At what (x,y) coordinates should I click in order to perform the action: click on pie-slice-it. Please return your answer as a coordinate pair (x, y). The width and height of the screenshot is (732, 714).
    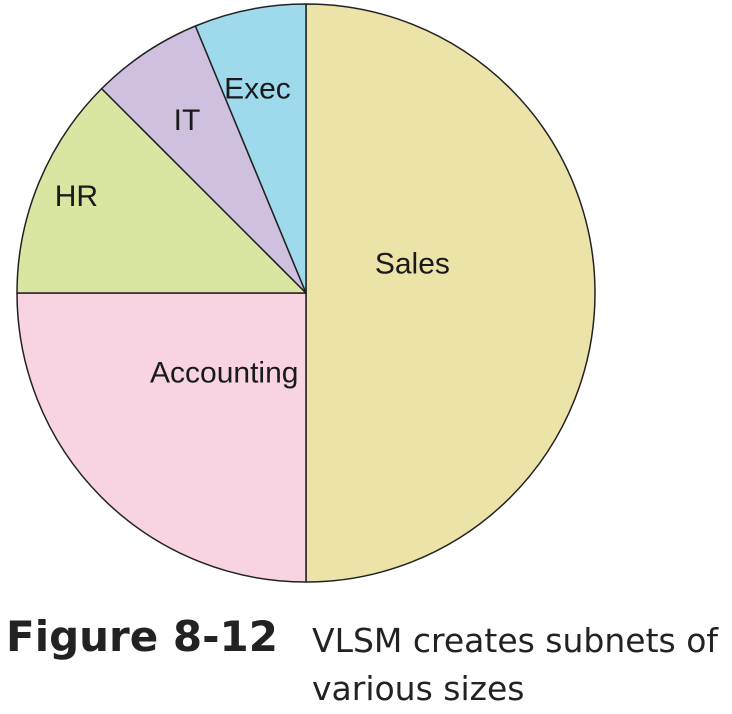
    Looking at the image, I should click on (203, 159).